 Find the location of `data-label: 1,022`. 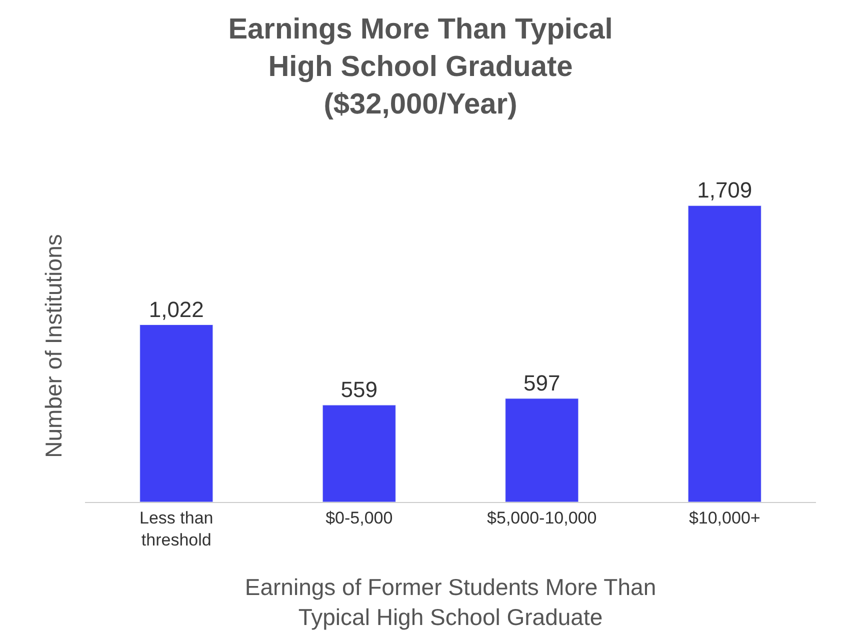

data-label: 1,022 is located at coordinates (176, 309).